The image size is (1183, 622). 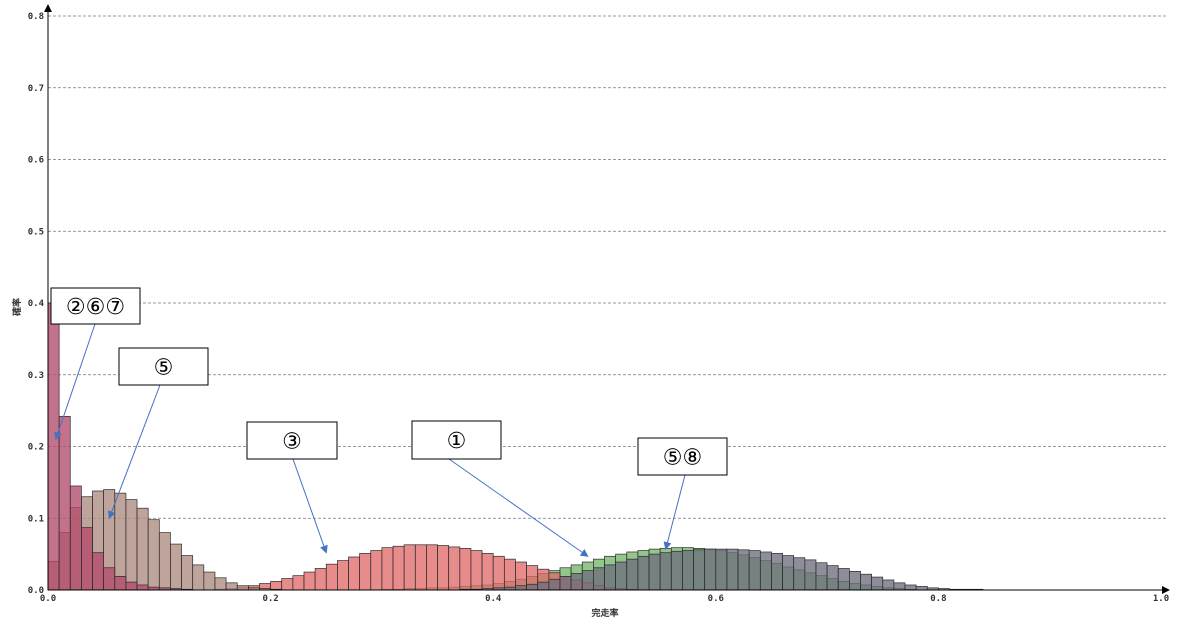 I want to click on x-tick-label-4: 0.8, so click(x=938, y=599).